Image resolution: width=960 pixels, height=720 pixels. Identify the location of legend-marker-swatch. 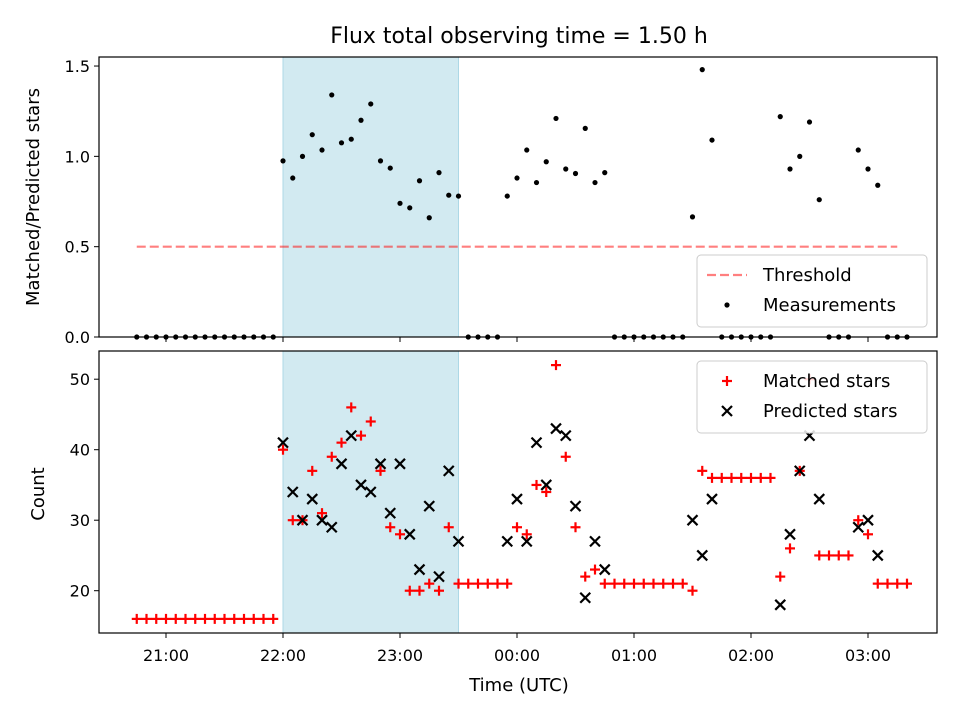
(727, 411).